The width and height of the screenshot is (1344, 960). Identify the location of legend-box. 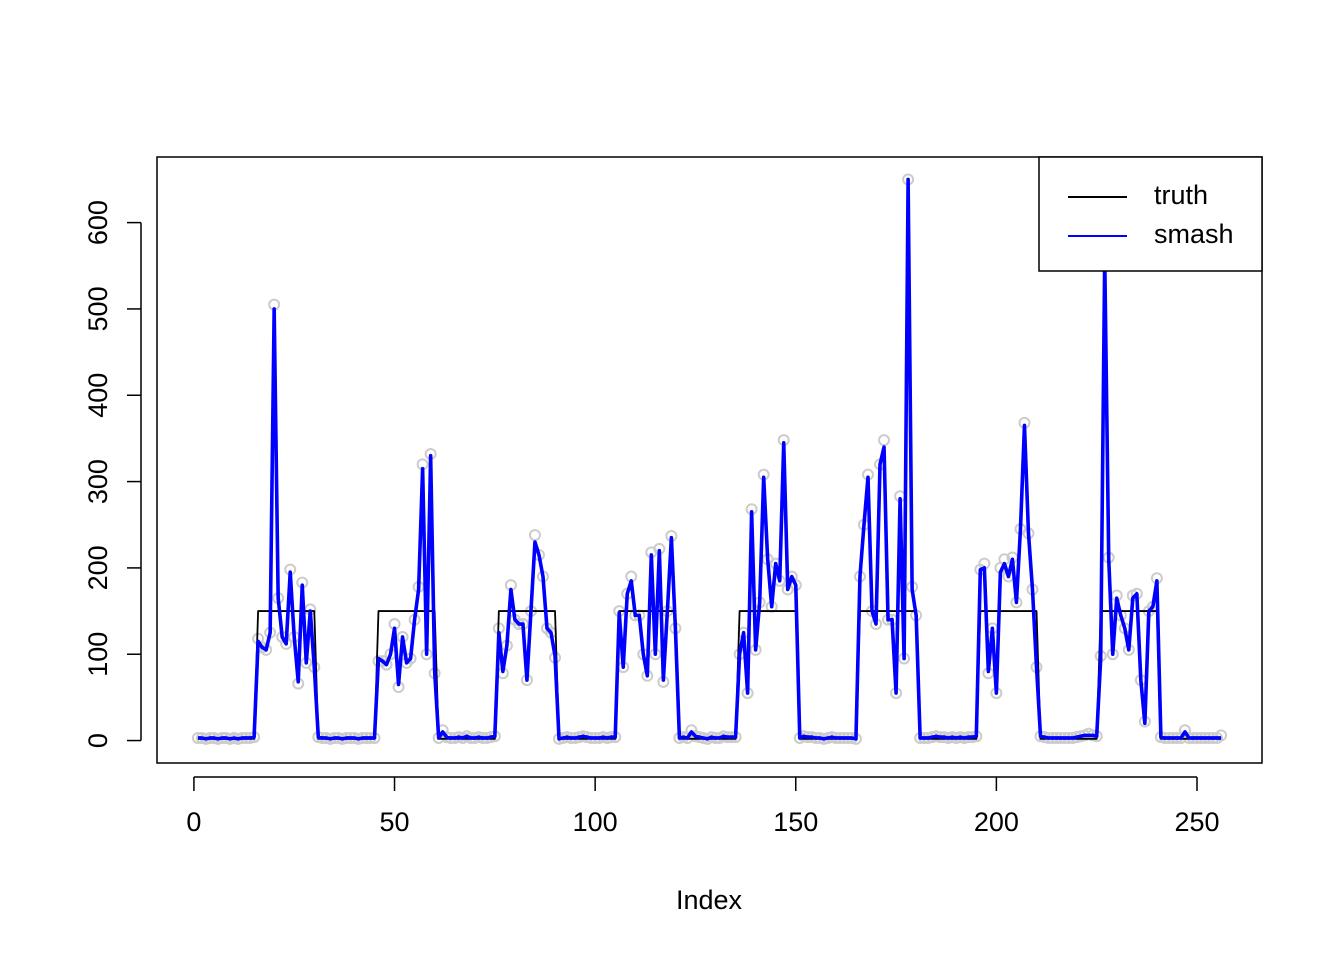
(1150, 214).